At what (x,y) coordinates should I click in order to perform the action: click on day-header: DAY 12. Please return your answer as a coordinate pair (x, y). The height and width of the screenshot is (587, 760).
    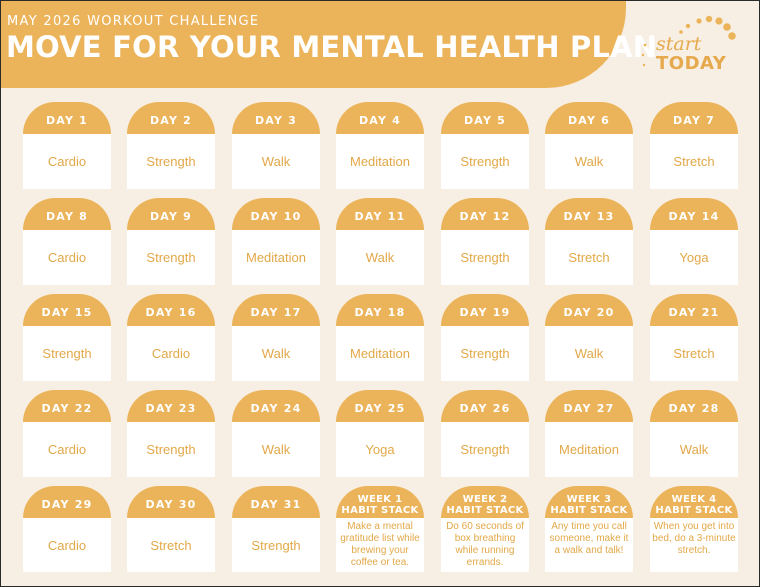
    Looking at the image, I should click on (485, 214).